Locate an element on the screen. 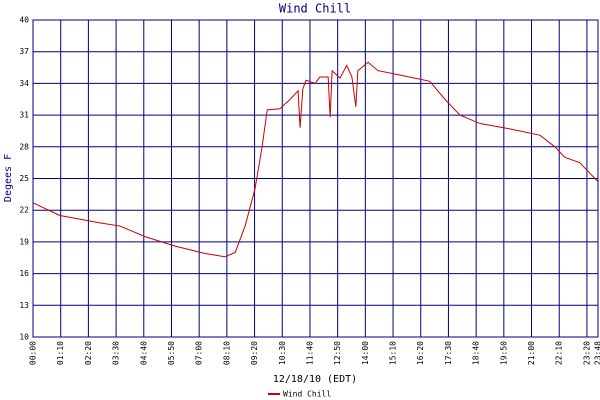  y-tick-label: 25 is located at coordinates (24, 178).